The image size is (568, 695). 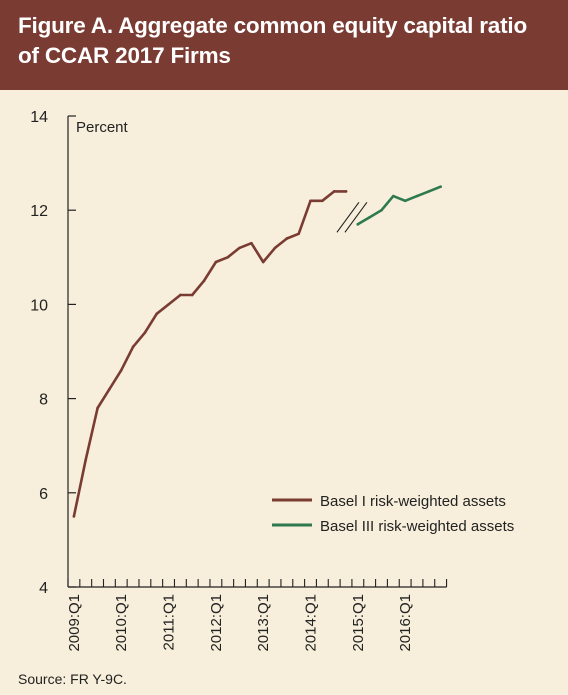 What do you see at coordinates (263, 623) in the screenshot?
I see `x-tick-label: 2013:Q1` at bounding box center [263, 623].